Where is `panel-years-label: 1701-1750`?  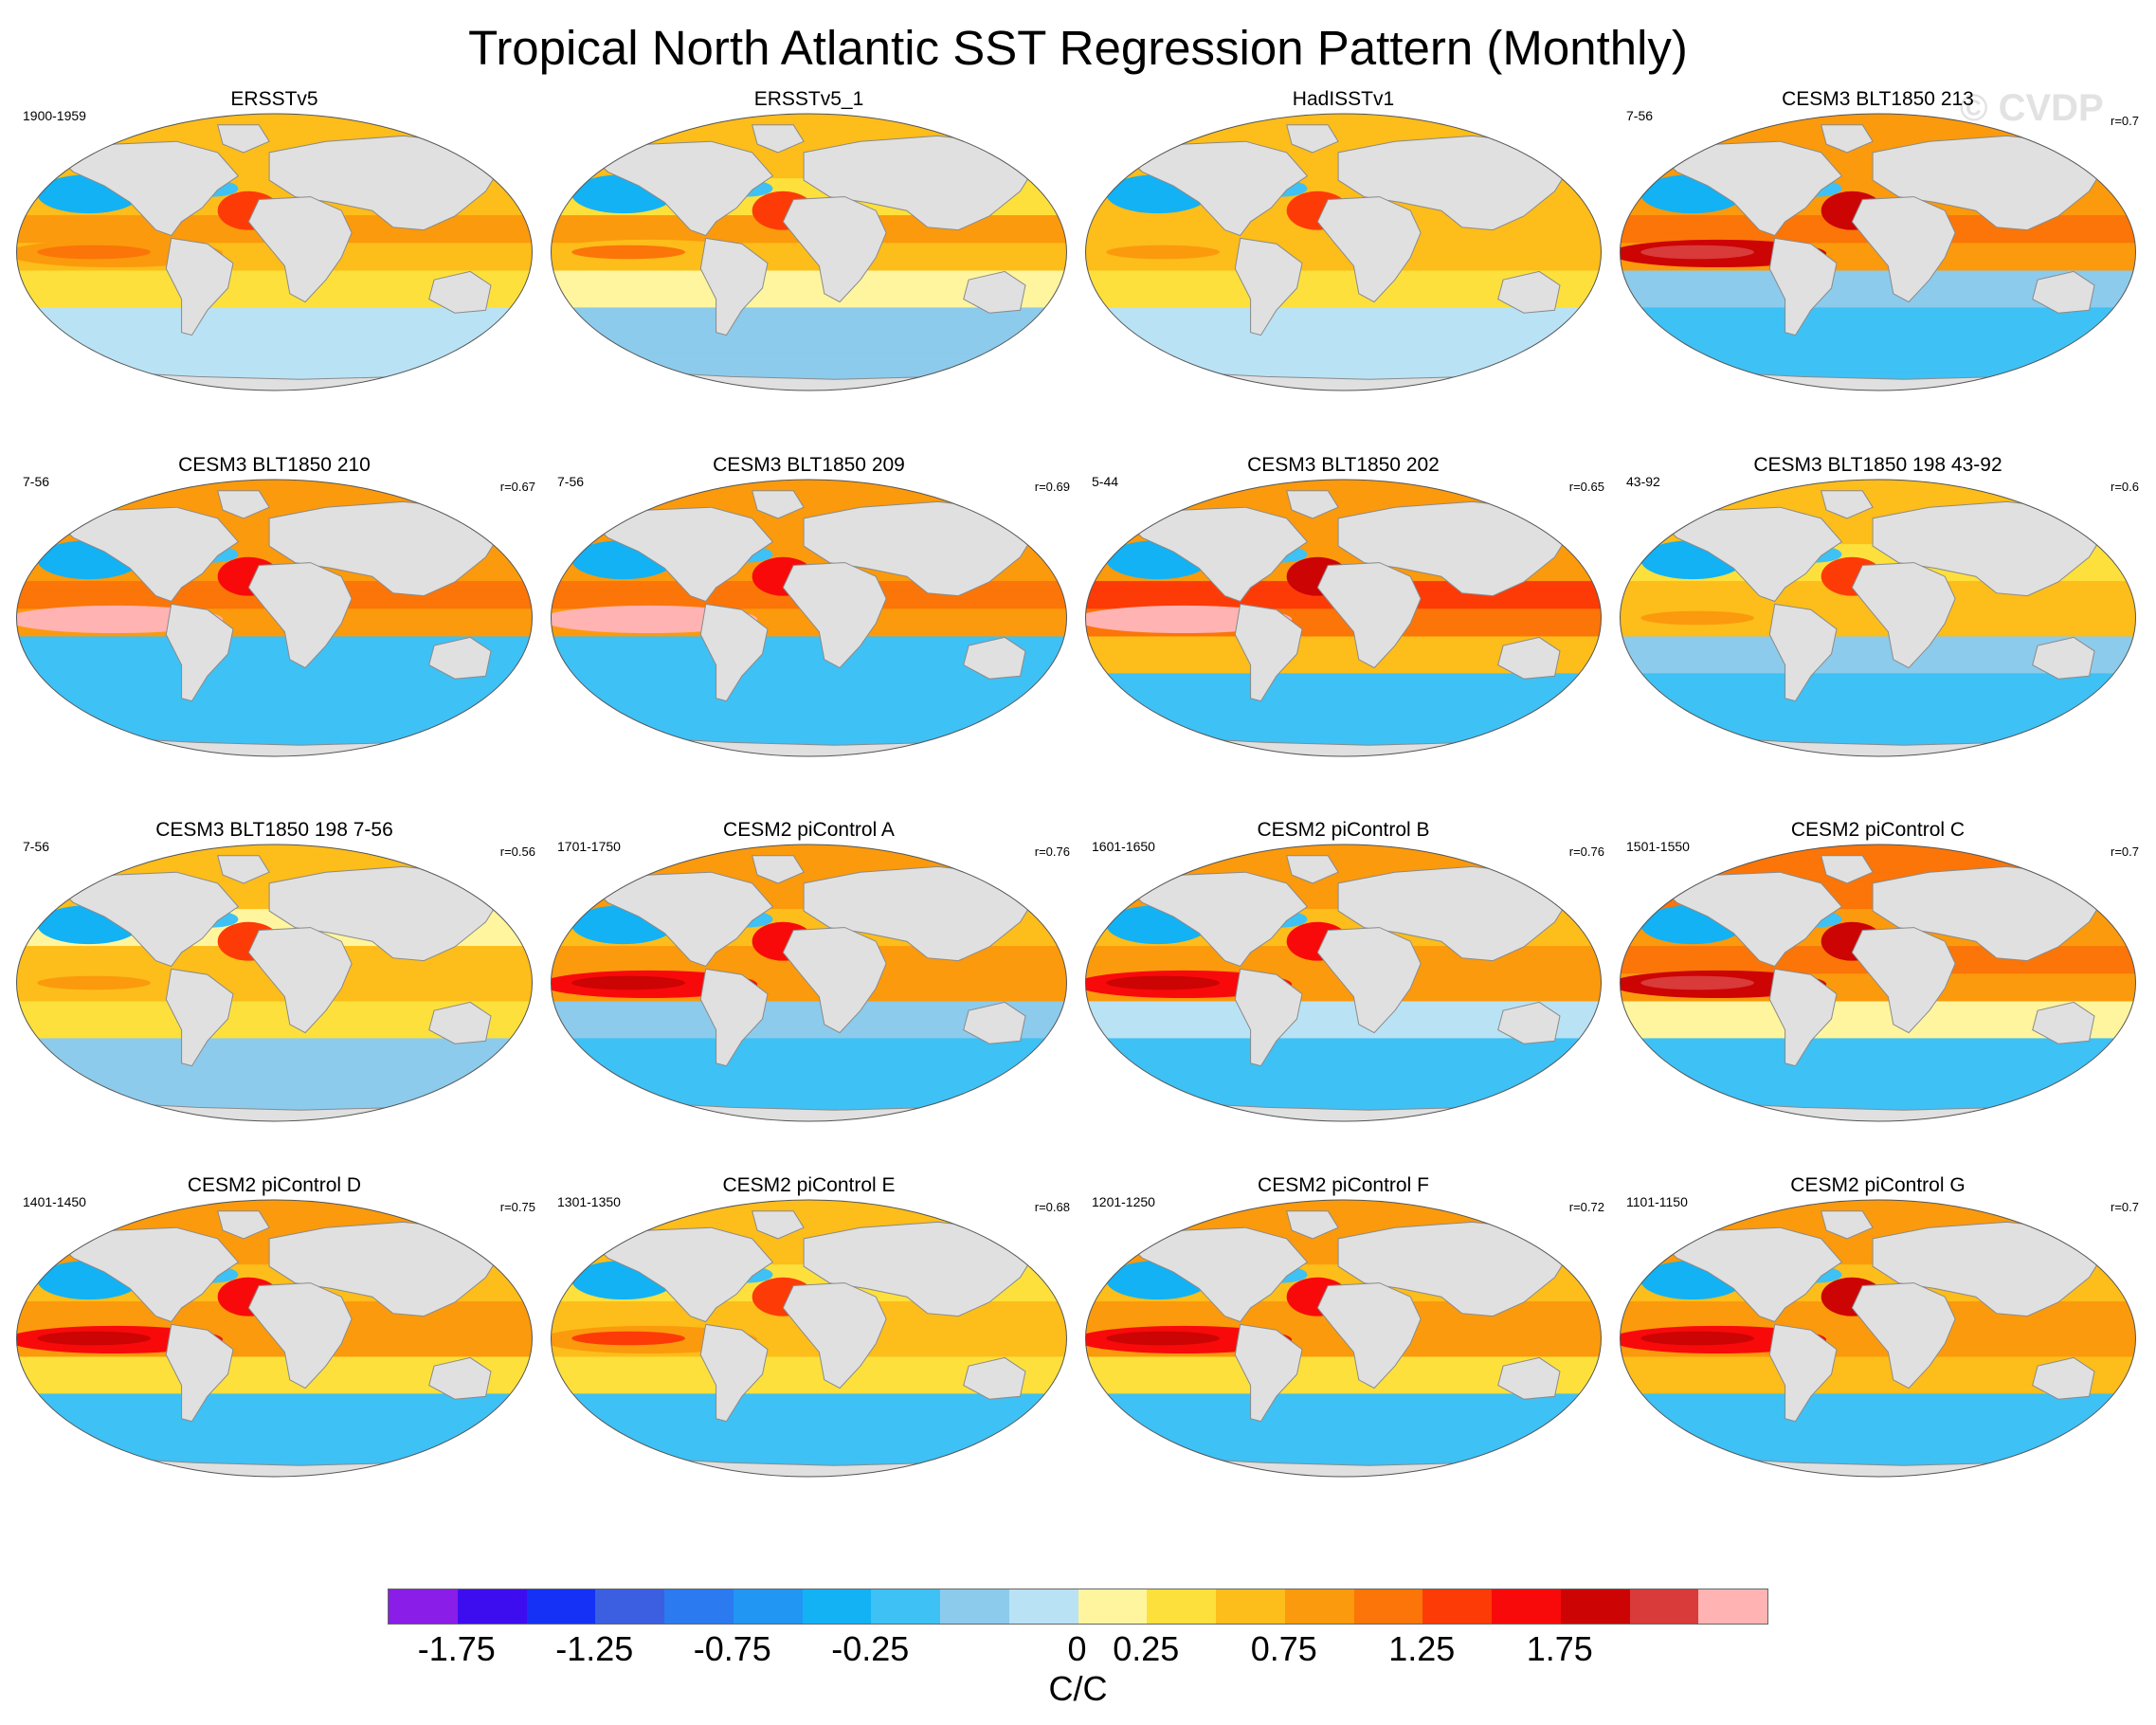 panel-years-label: 1701-1750 is located at coordinates (589, 846).